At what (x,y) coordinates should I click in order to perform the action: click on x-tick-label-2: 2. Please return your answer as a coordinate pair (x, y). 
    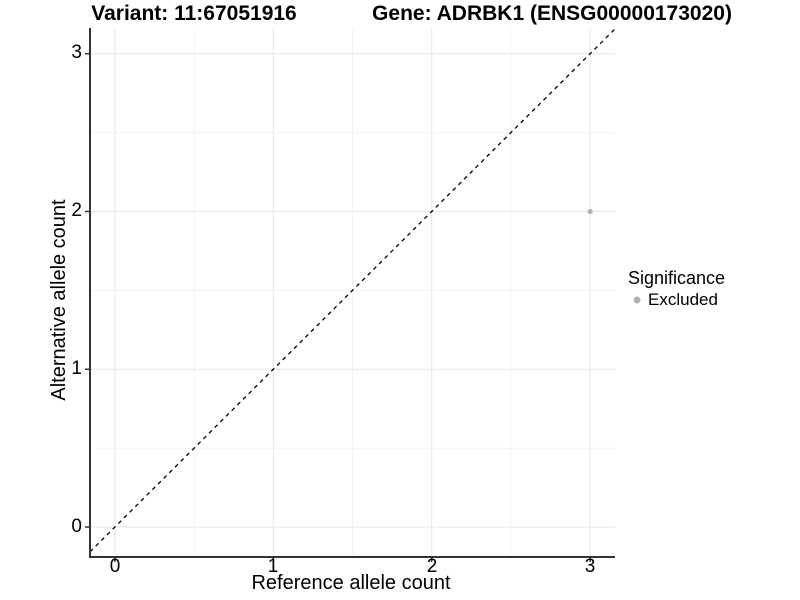
    Looking at the image, I should click on (432, 566).